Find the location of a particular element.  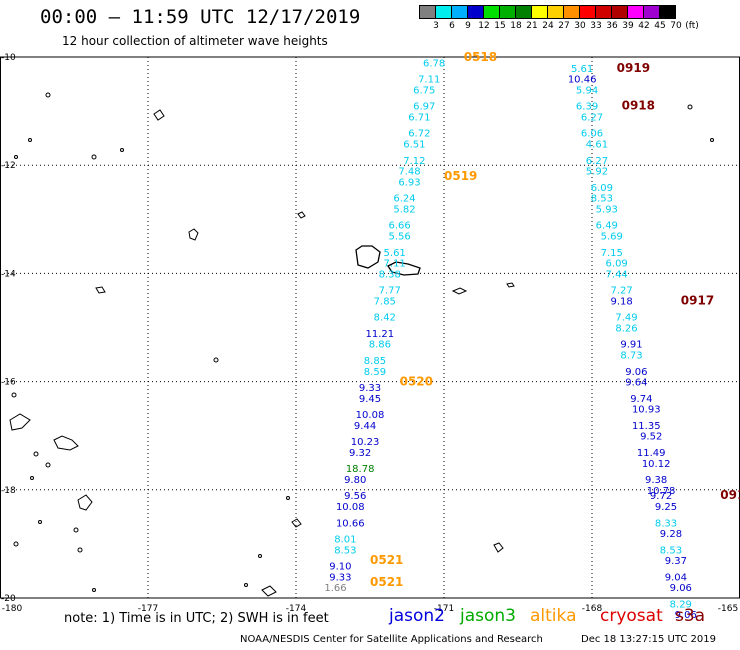

wave-height-value: 7.11 is located at coordinates (395, 264).